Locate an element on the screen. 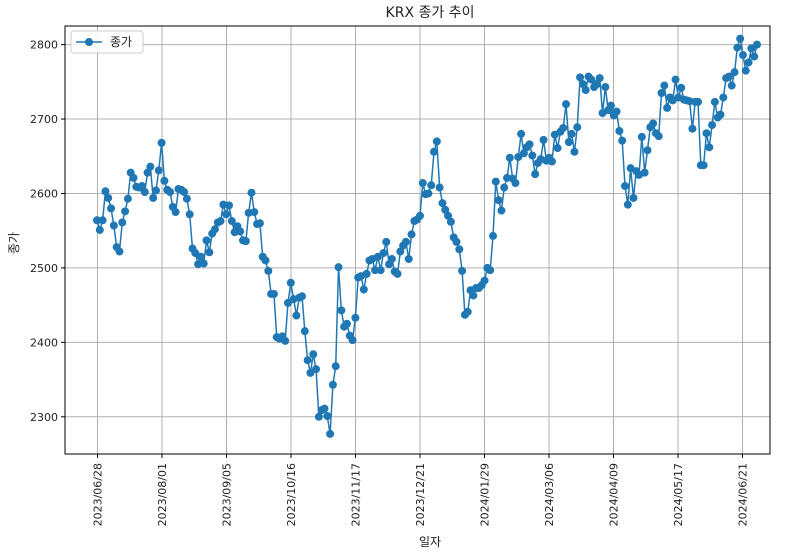 The height and width of the screenshot is (554, 793). legend-label: 종가 is located at coordinates (121, 42).